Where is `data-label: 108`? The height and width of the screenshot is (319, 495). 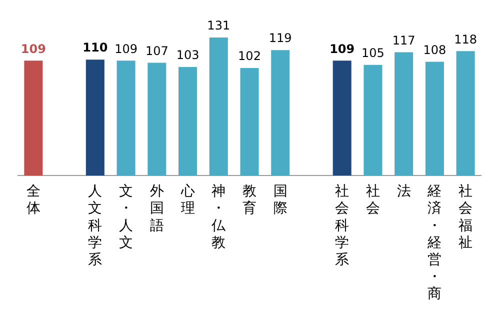 data-label: 108 is located at coordinates (434, 49).